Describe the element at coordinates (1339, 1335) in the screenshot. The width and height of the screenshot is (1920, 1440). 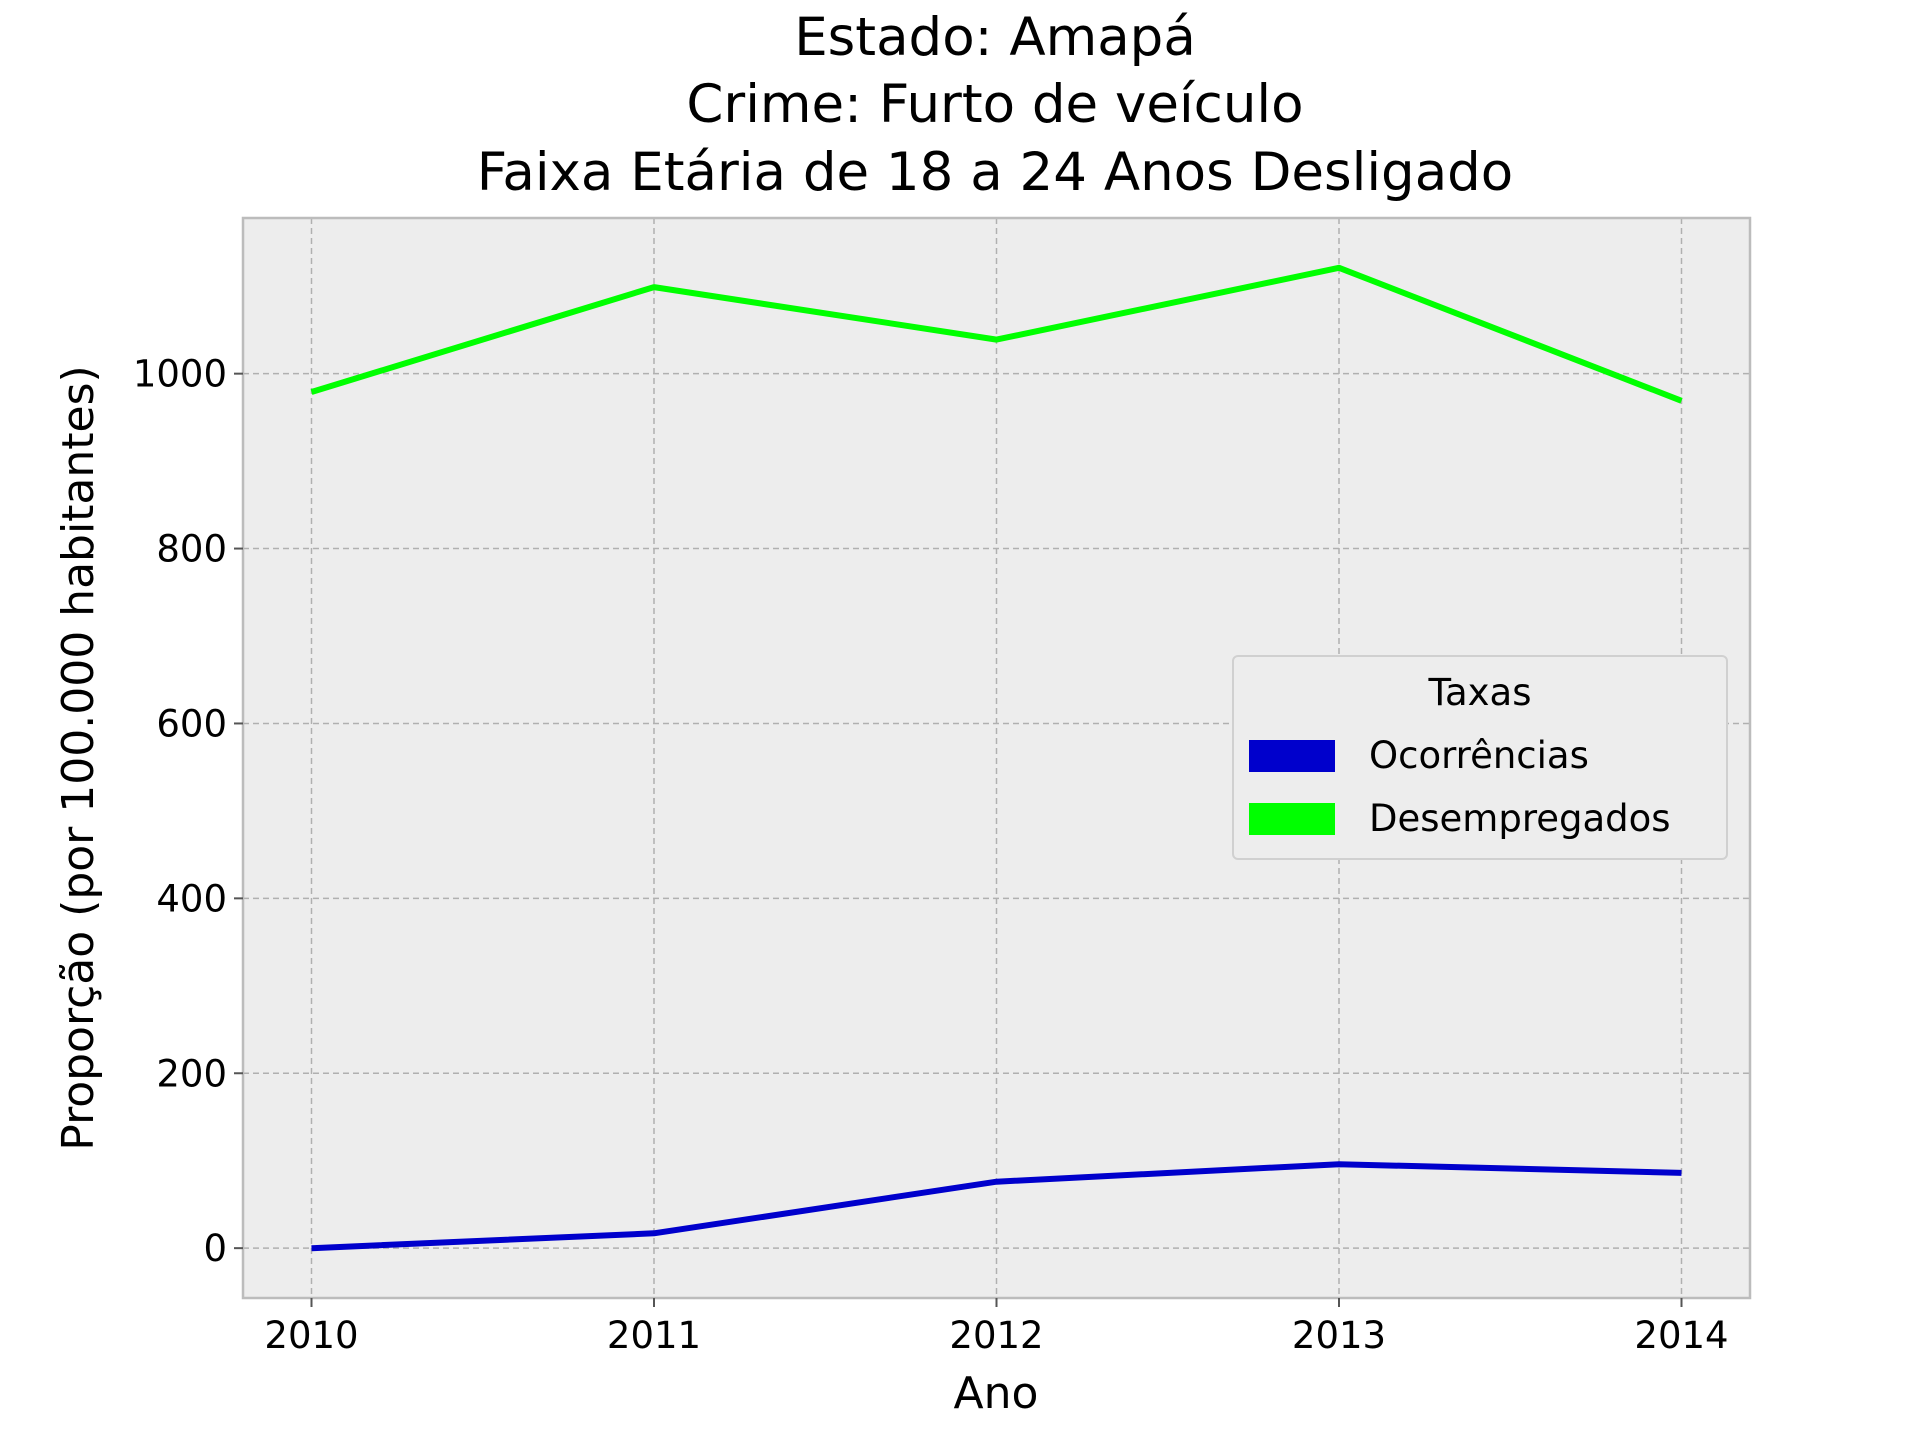
I see `x-tick-label: 2013` at that location.